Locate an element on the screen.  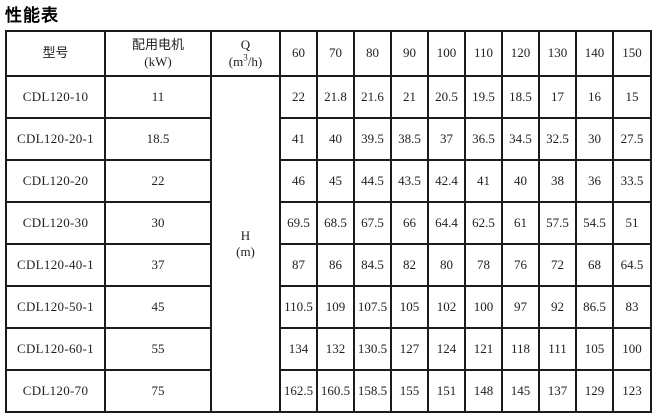
q-unit-open: (m is located at coordinates (236, 61).